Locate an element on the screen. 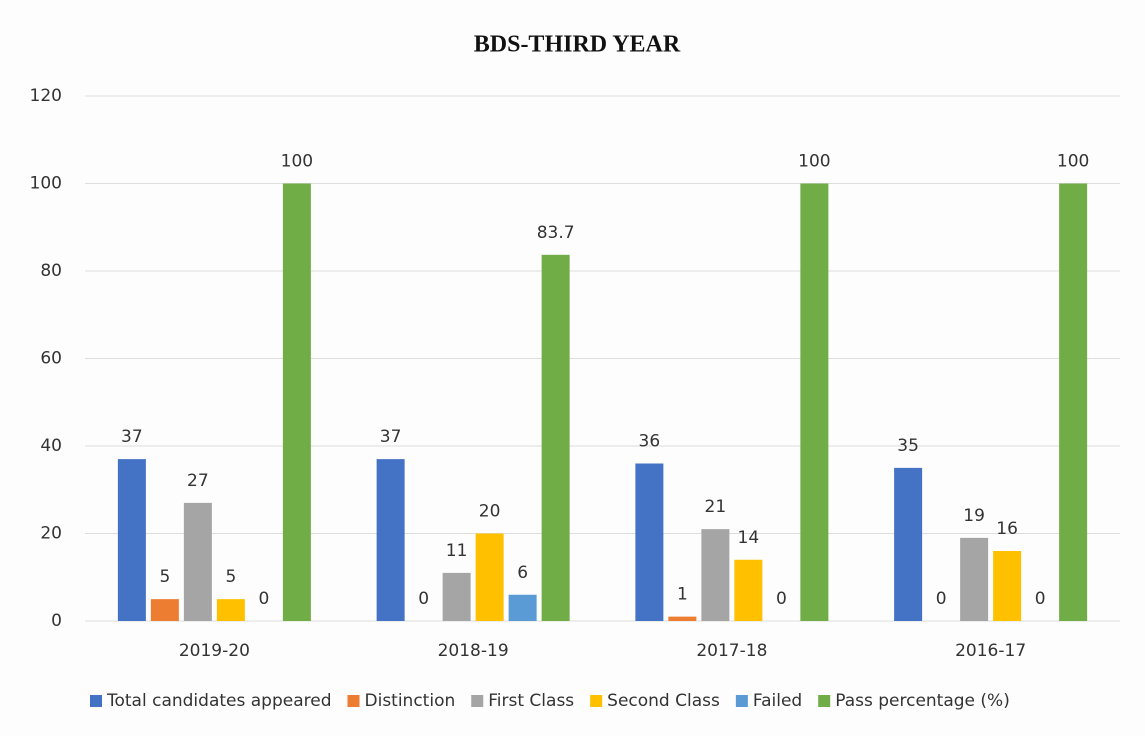 The width and height of the screenshot is (1145, 740). data-label: 27 is located at coordinates (198, 481).